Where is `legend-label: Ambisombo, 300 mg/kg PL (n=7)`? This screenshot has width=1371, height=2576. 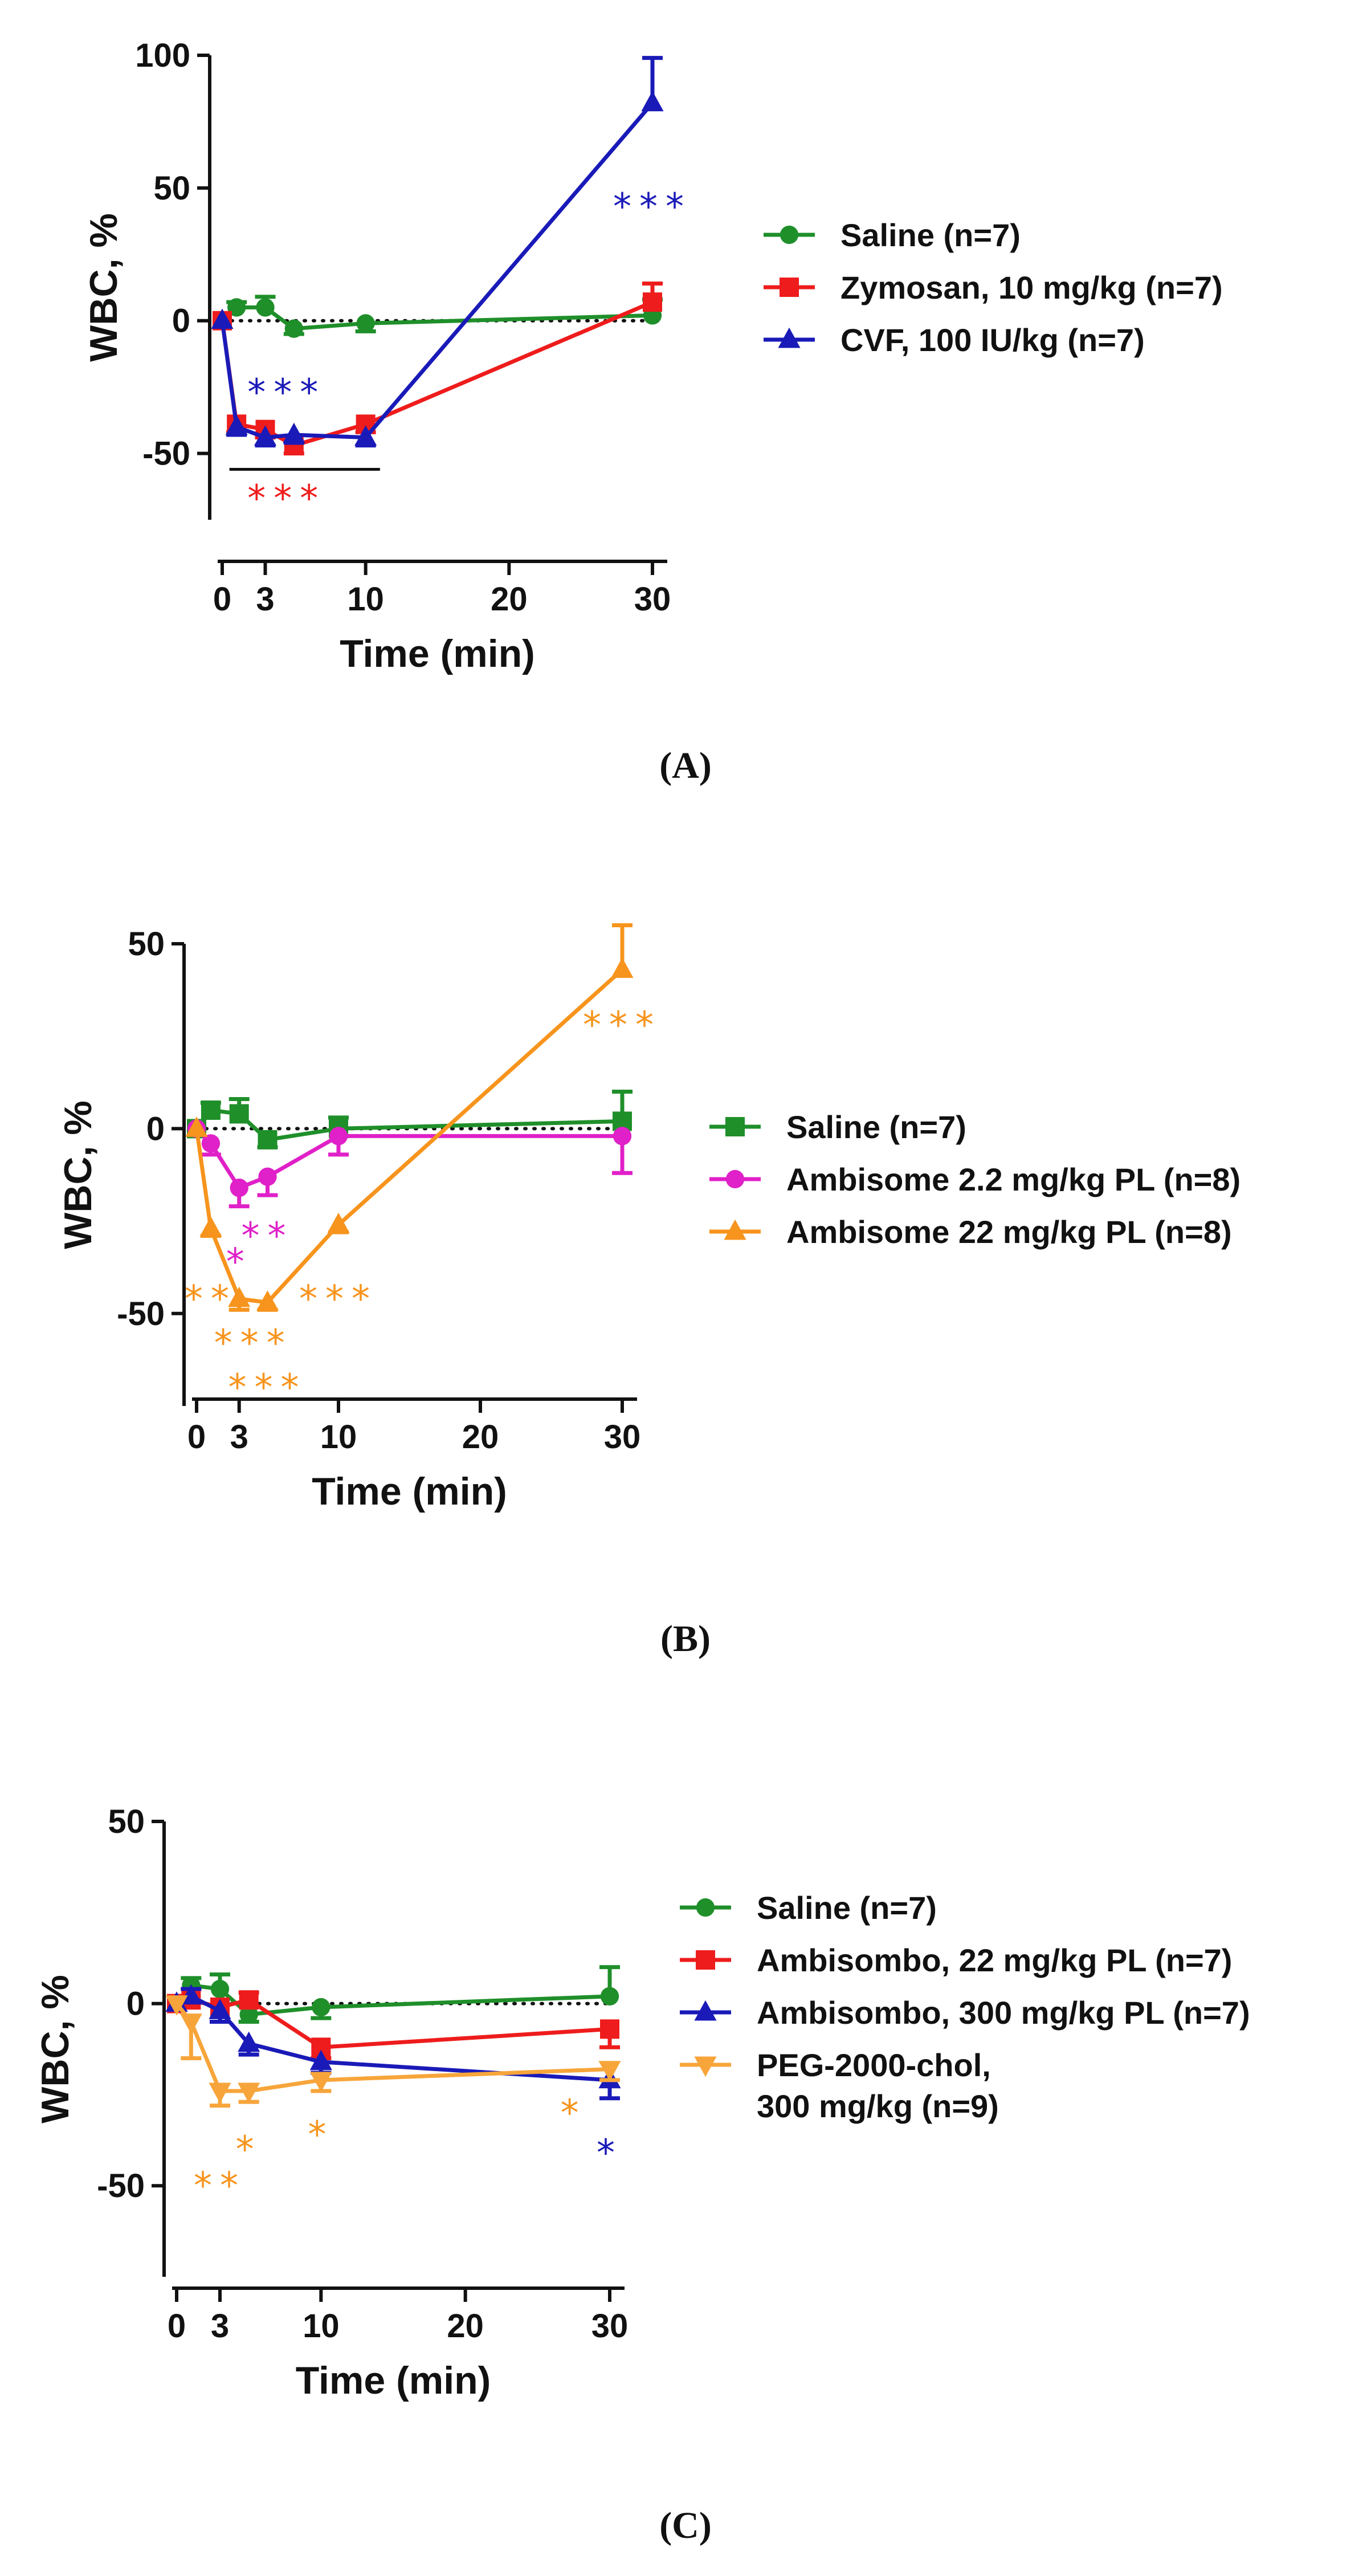
legend-label: Ambisombo, 300 mg/kg PL (n=7) is located at coordinates (1003, 2013).